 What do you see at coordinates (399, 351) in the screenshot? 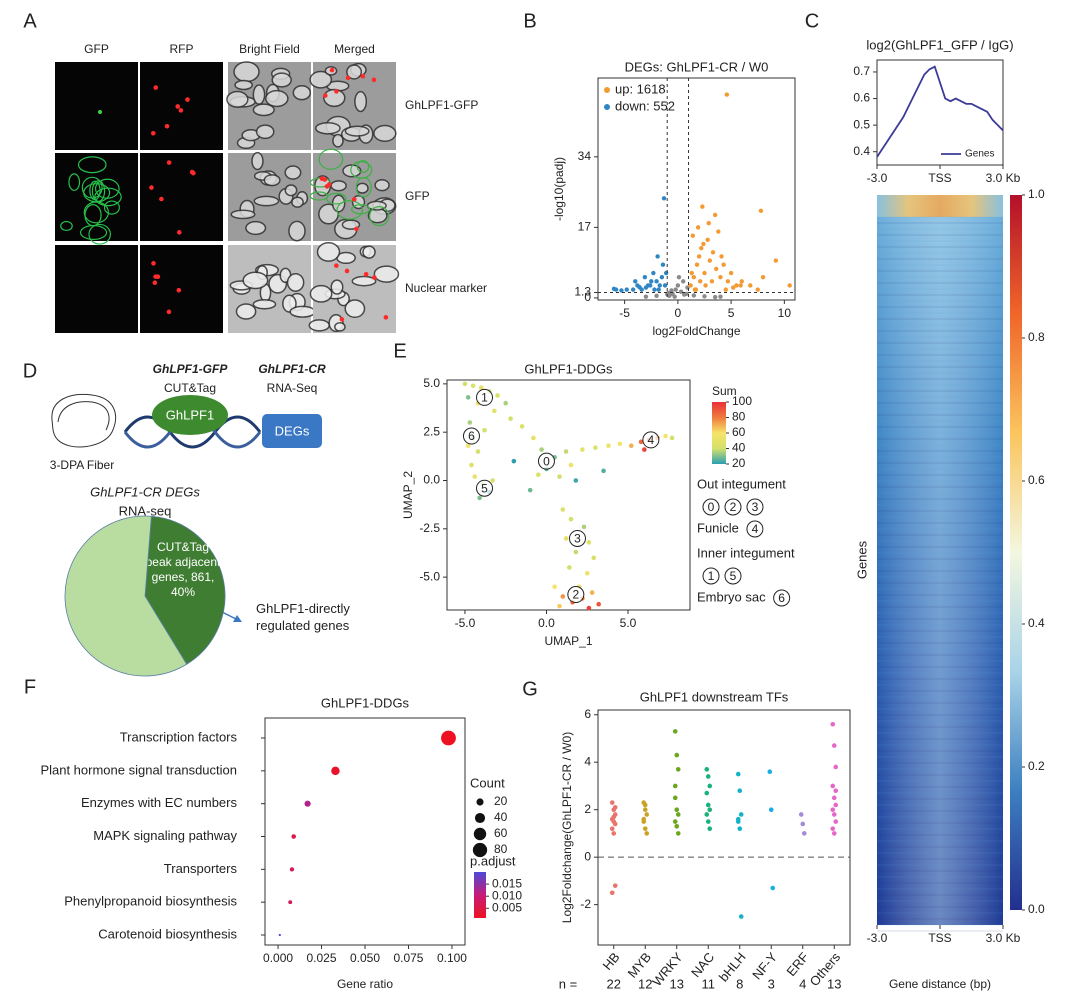
I see `panel-label: E` at bounding box center [399, 351].